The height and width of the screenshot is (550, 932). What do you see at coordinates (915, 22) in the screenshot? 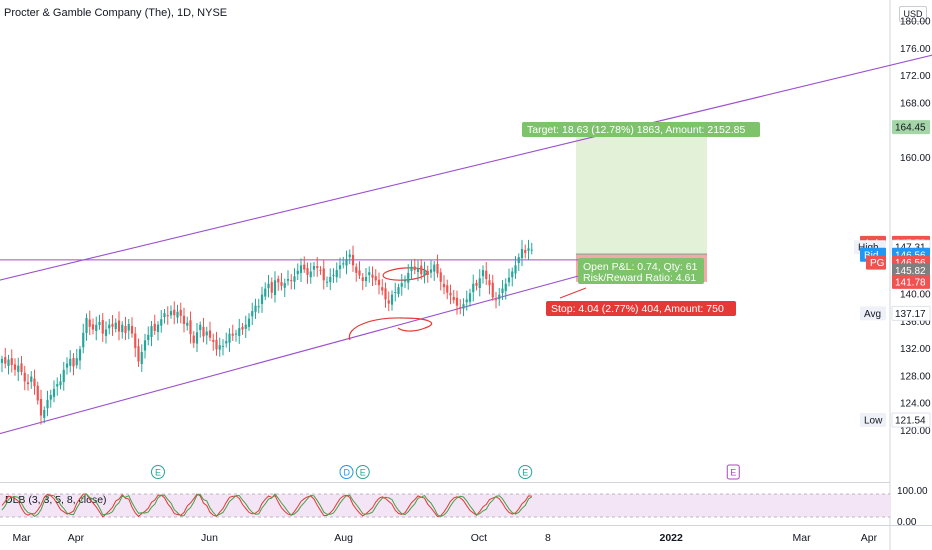
I see `price-tick-label: 180.00` at bounding box center [915, 22].